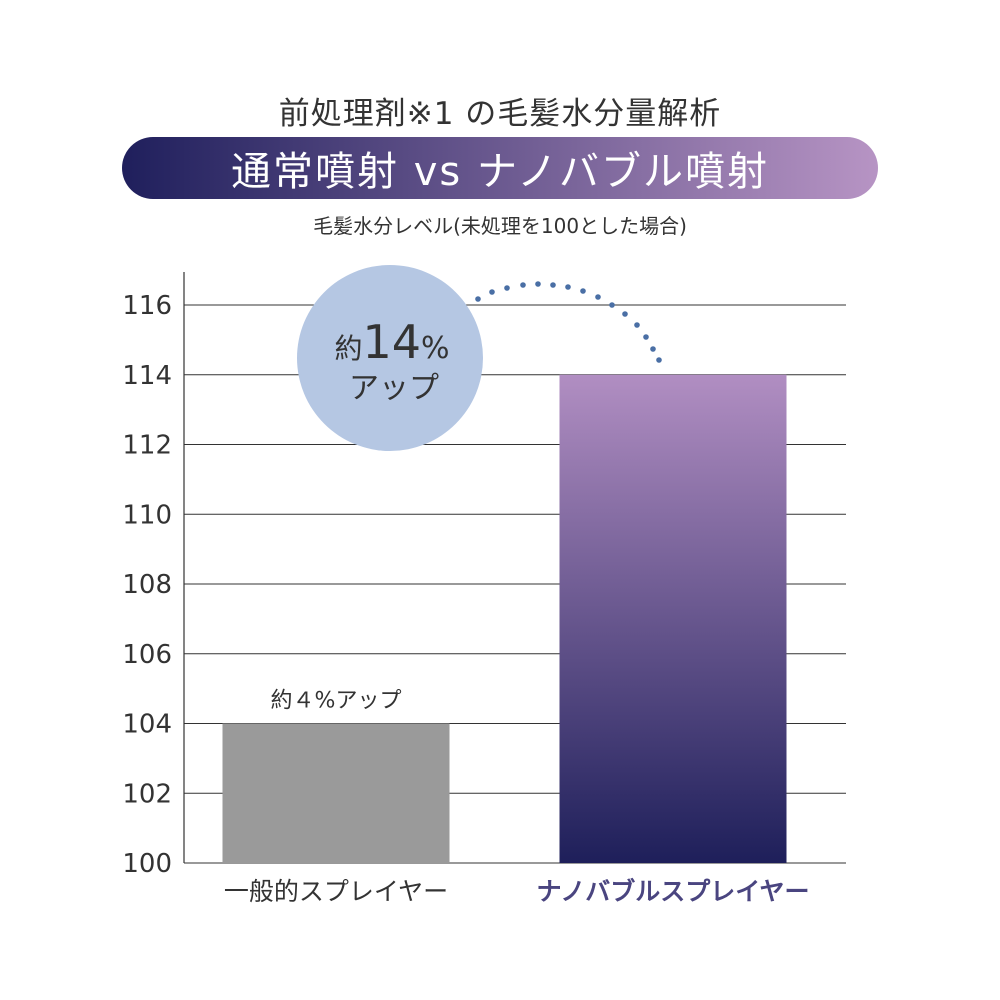 This screenshot has width=1000, height=1000. Describe the element at coordinates (147, 655) in the screenshot. I see `y-tick-label: 106` at that location.